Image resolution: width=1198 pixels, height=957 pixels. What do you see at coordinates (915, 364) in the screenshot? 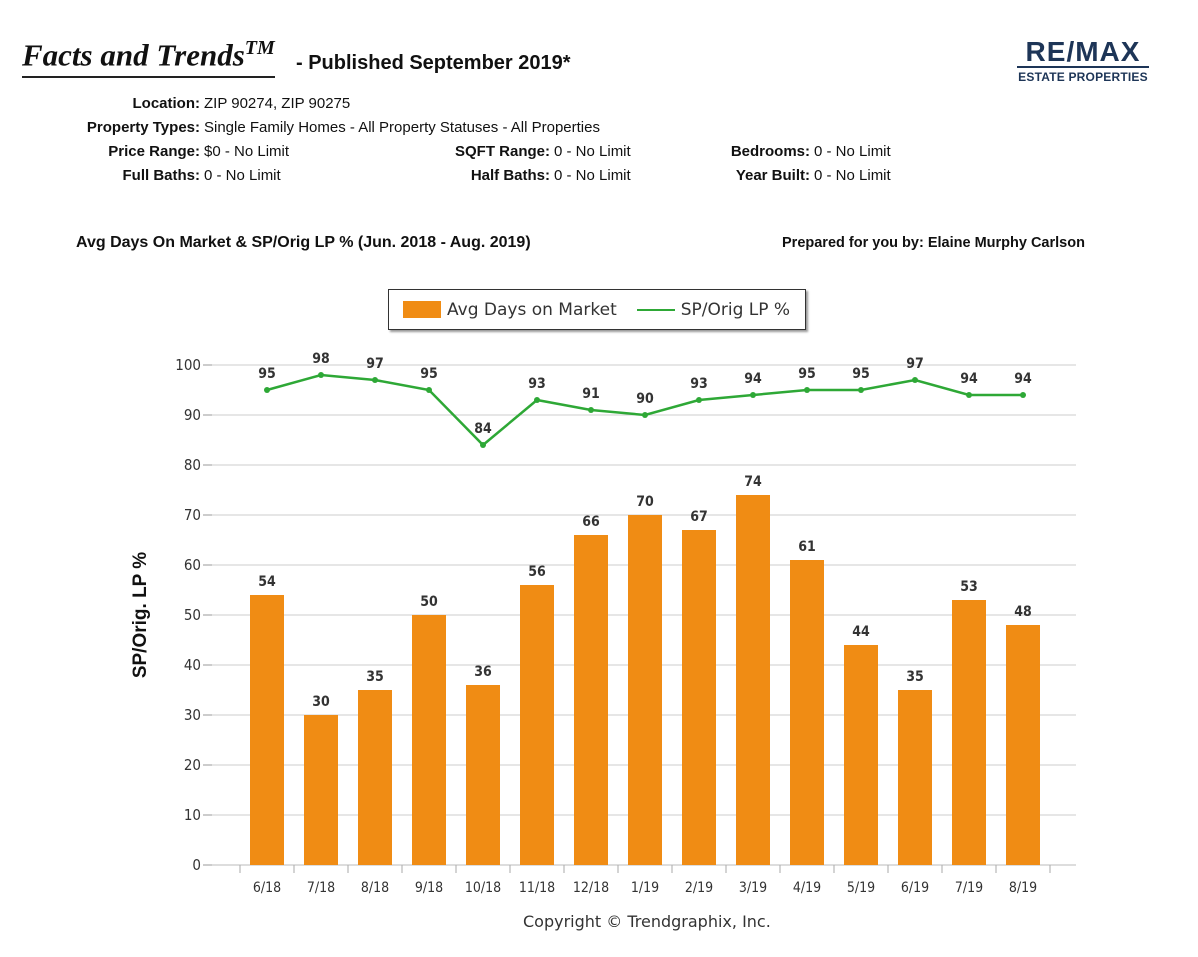
I see `line-value-label: 97` at bounding box center [915, 364].